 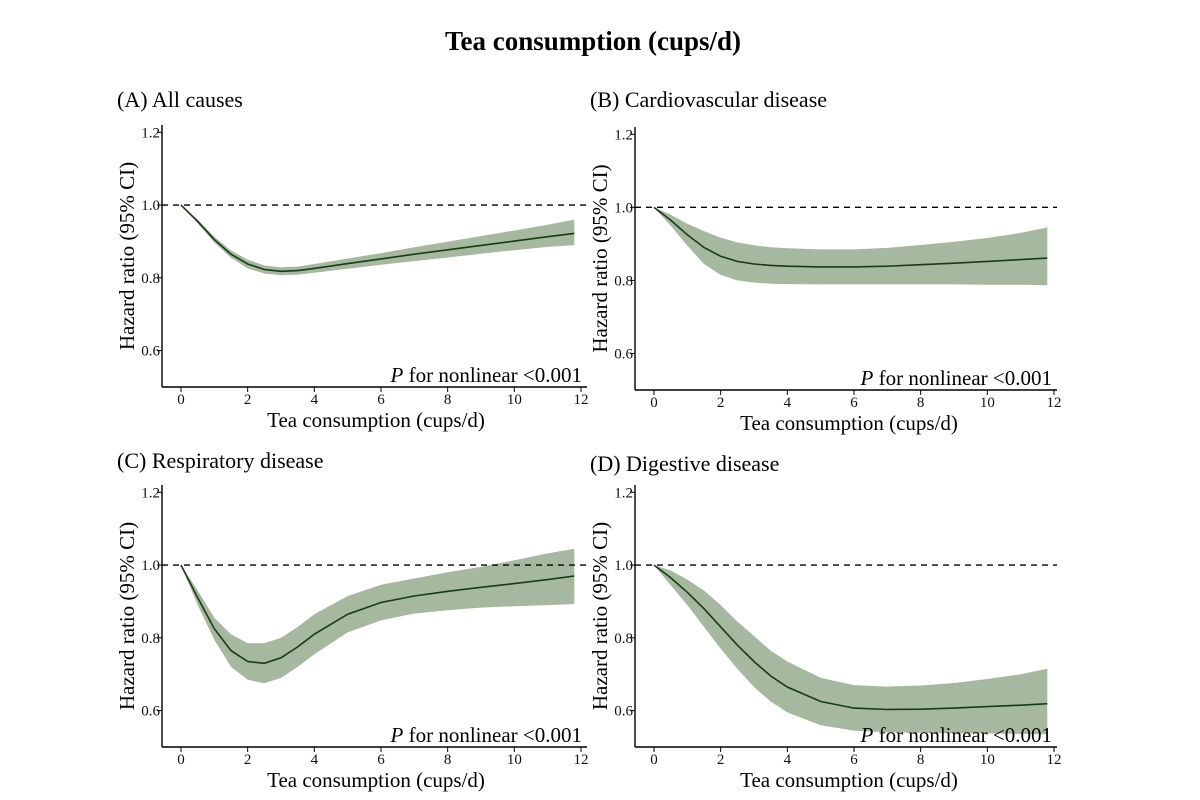 What do you see at coordinates (684, 463) in the screenshot?
I see `panel-title: (D) Digestive disease` at bounding box center [684, 463].